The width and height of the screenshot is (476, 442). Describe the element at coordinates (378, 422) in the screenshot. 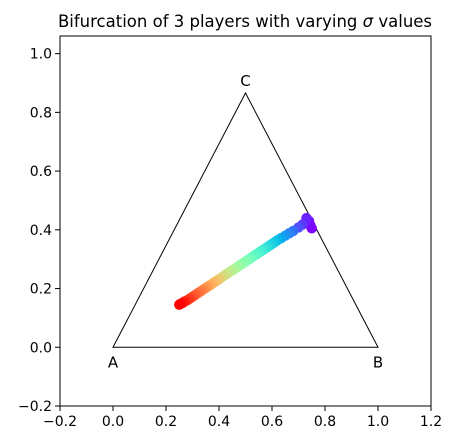

I see `x-tick-label: 1.0` at that location.